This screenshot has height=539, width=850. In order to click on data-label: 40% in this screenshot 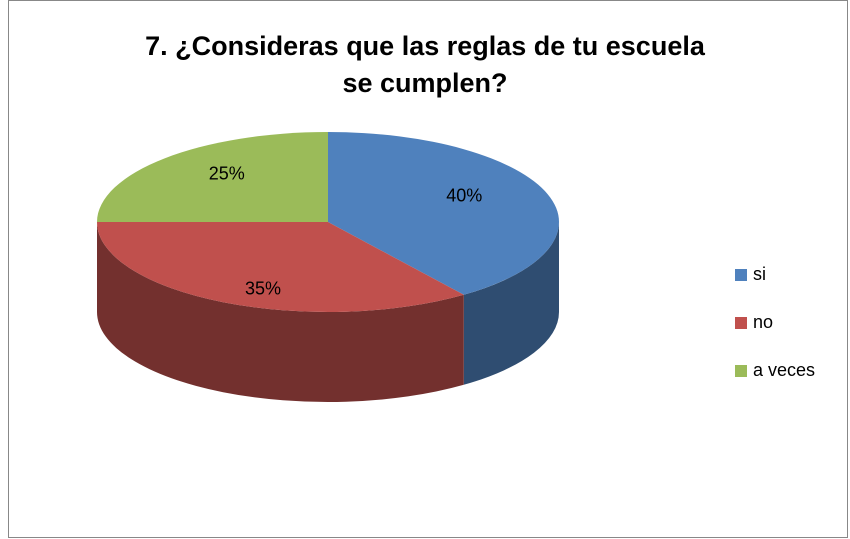, I will do `click(464, 196)`.